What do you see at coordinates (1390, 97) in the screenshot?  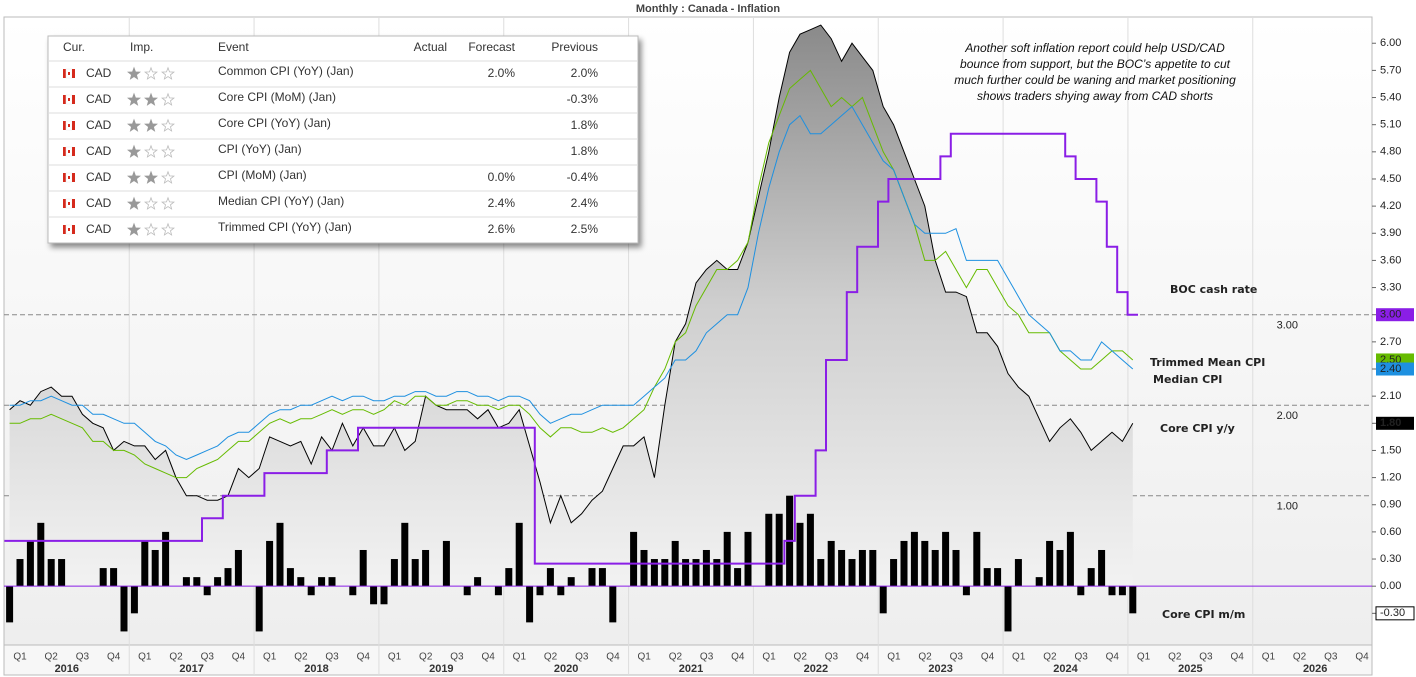 I see `y-tick-label: 5.40` at bounding box center [1390, 97].